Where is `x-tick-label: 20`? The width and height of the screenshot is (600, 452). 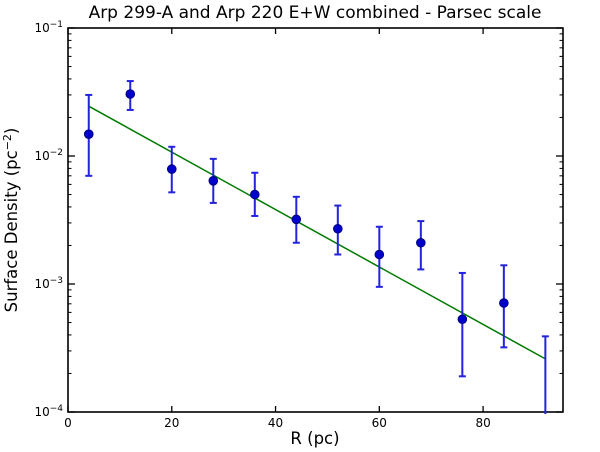 x-tick-label: 20 is located at coordinates (171, 423).